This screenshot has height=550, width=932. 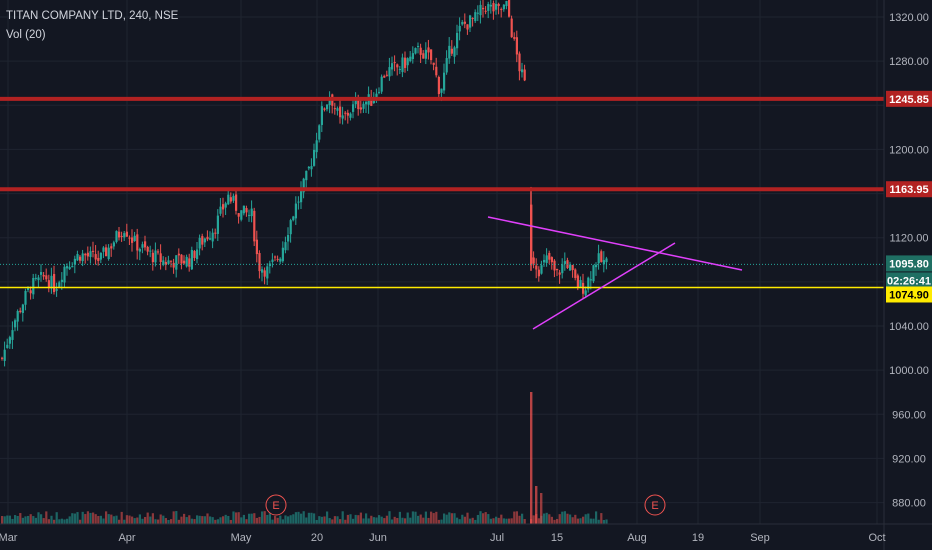 I want to click on time-tick-label: Oct, so click(x=876, y=538).